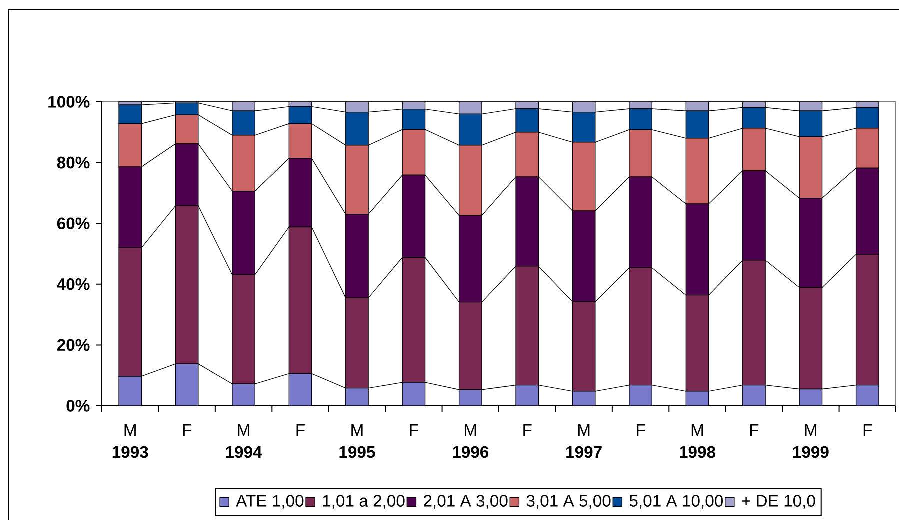 The width and height of the screenshot is (899, 520). What do you see at coordinates (244, 441) in the screenshot?
I see `x-tick-label: M 1994` at bounding box center [244, 441].